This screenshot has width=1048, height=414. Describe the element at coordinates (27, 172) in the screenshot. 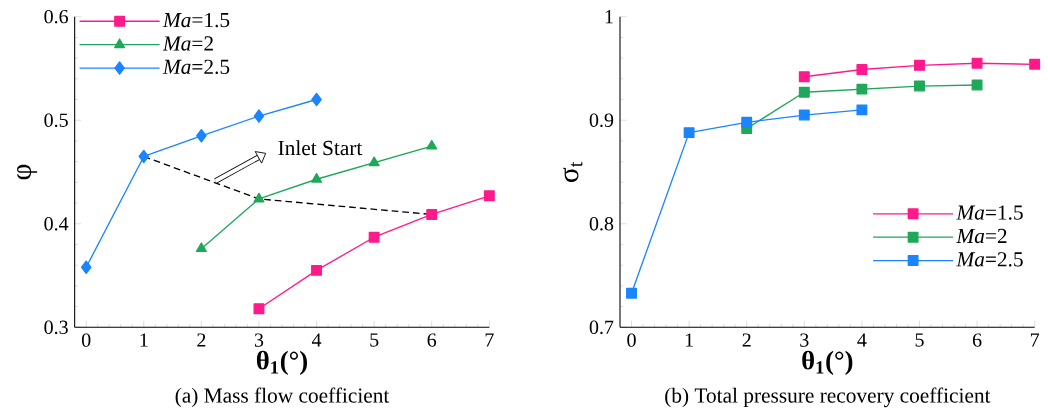

I see `y-axis-title: φ` at that location.